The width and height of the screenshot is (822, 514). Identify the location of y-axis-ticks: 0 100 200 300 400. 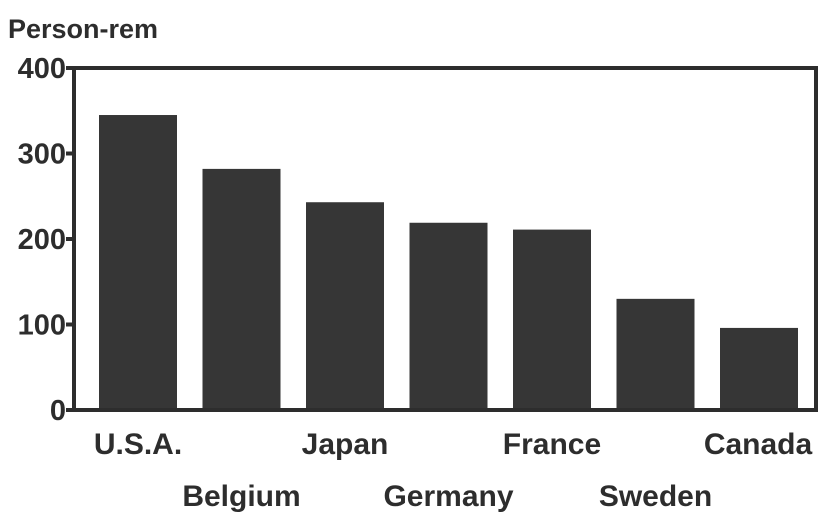
(46, 240).